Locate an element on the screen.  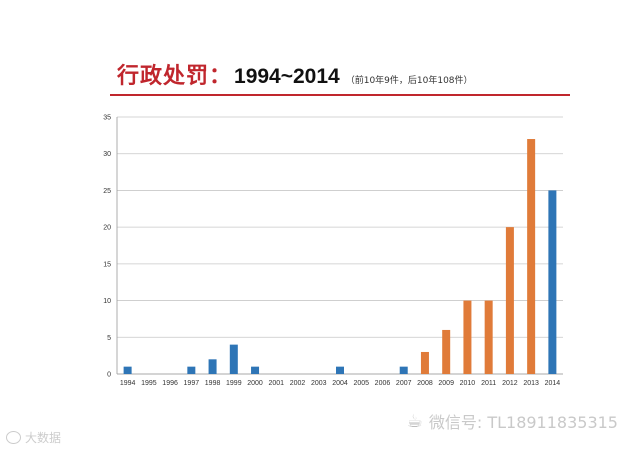
x-tick-label: 1998 is located at coordinates (213, 383).